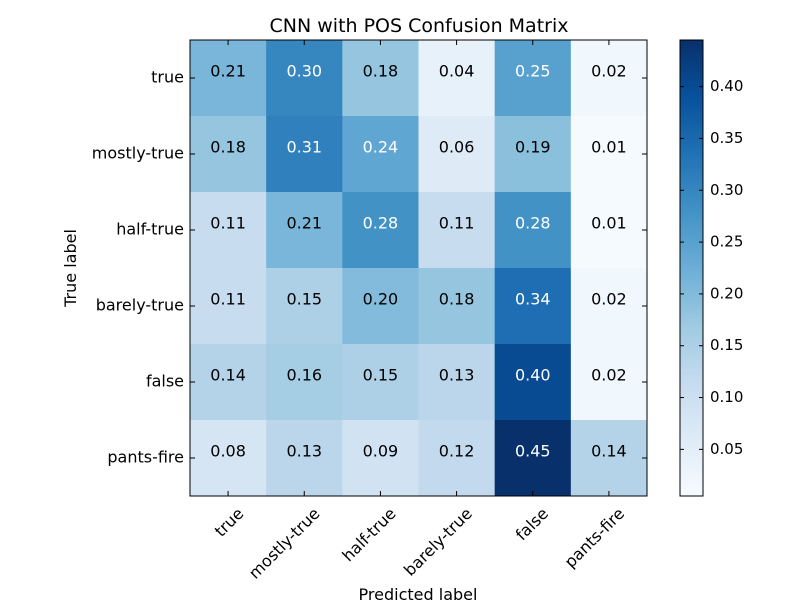 This screenshot has height=600, width=800. Describe the element at coordinates (457, 147) in the screenshot. I see `cell-value-label: 0.06` at that location.